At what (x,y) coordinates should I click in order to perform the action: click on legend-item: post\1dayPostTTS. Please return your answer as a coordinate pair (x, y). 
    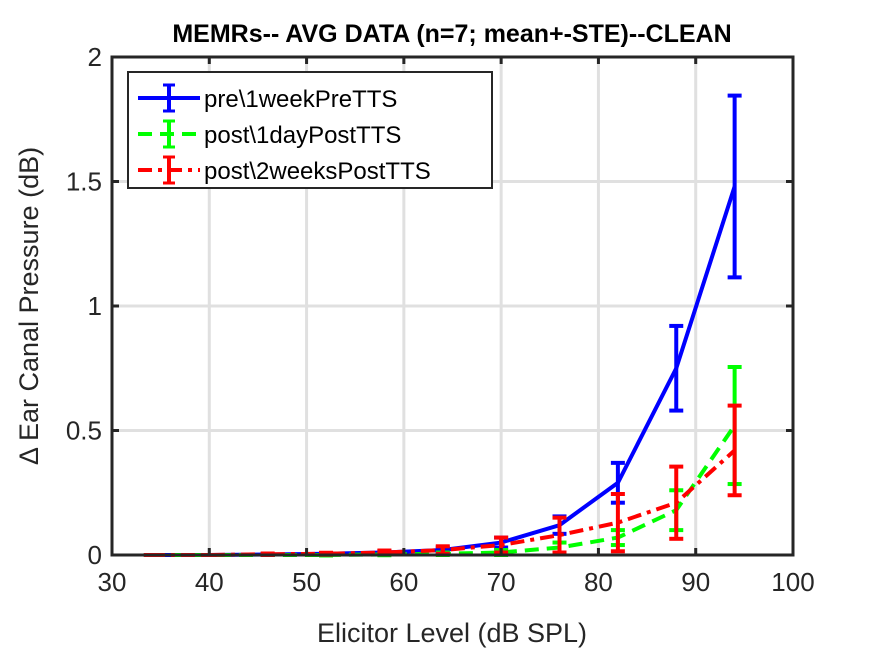
    Looking at the image, I should click on (269, 134).